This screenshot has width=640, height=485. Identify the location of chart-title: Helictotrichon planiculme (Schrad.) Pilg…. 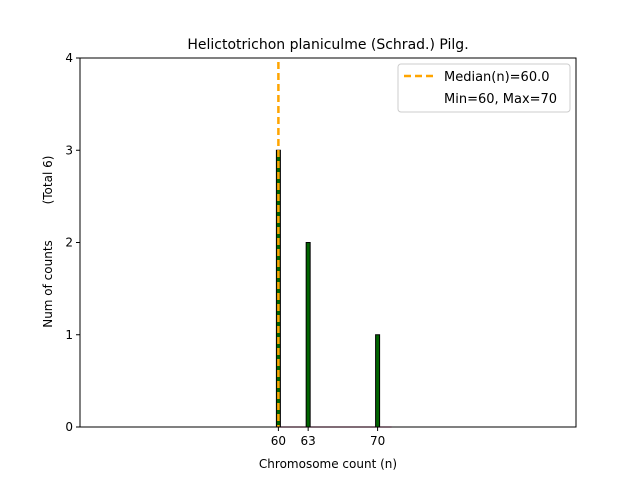
(327, 45).